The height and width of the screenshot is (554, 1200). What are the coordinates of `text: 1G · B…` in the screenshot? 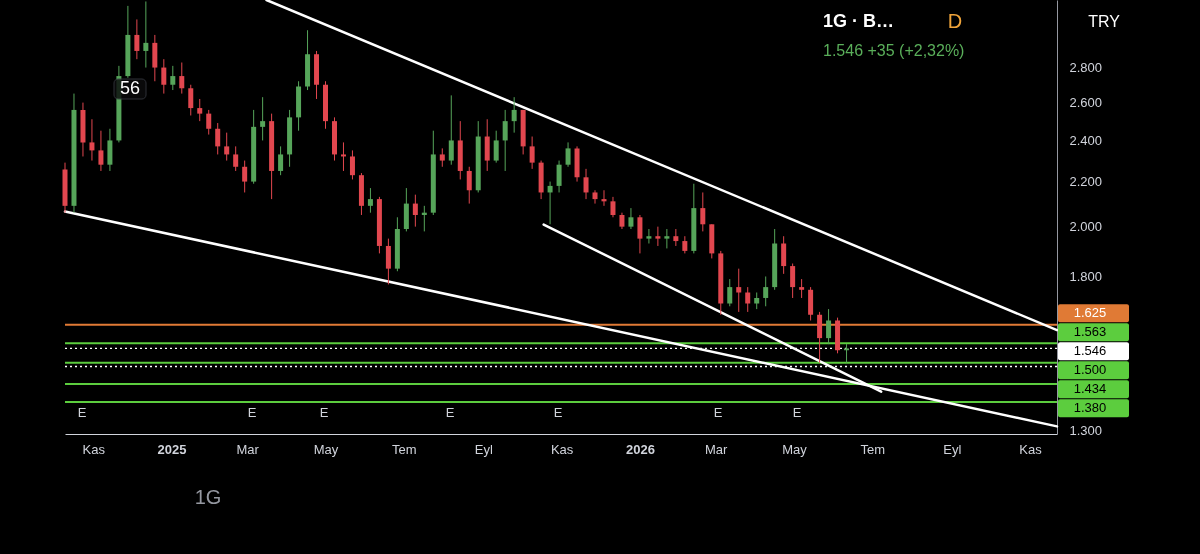 It's located at (859, 21).